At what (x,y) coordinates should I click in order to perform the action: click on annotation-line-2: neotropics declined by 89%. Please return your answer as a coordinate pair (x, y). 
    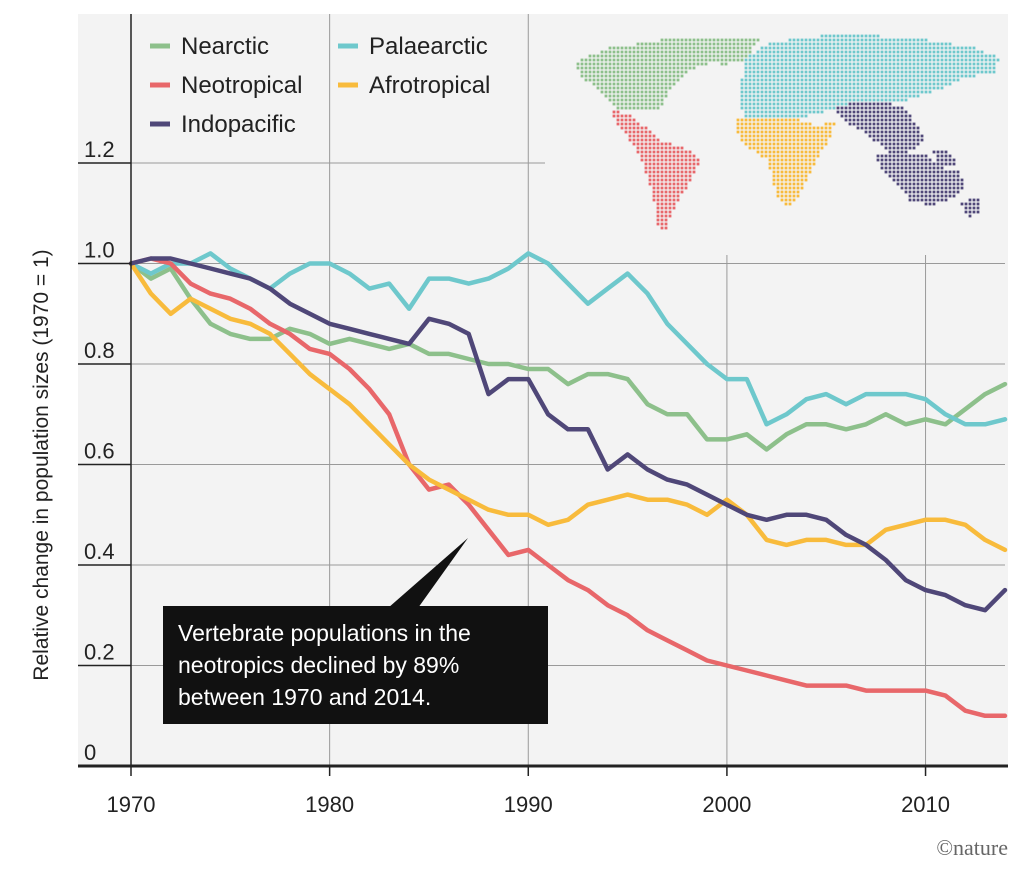
    Looking at the image, I should click on (318, 665).